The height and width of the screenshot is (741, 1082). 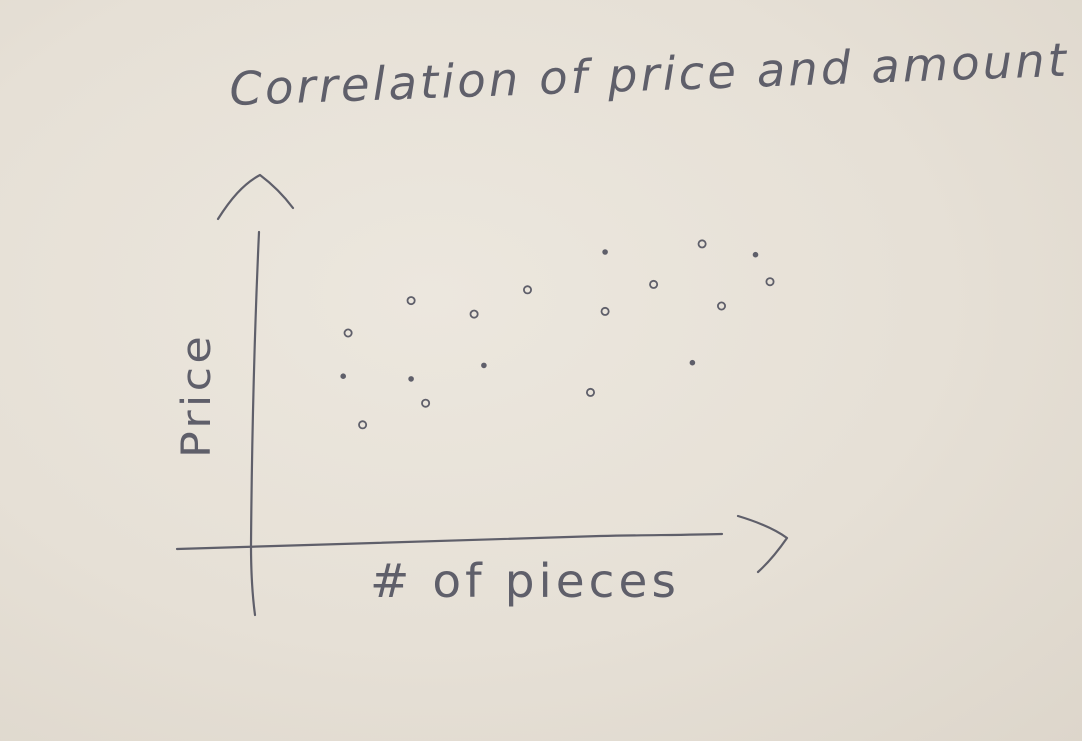 What do you see at coordinates (525, 581) in the screenshot?
I see `x-axis-label: # of pieces` at bounding box center [525, 581].